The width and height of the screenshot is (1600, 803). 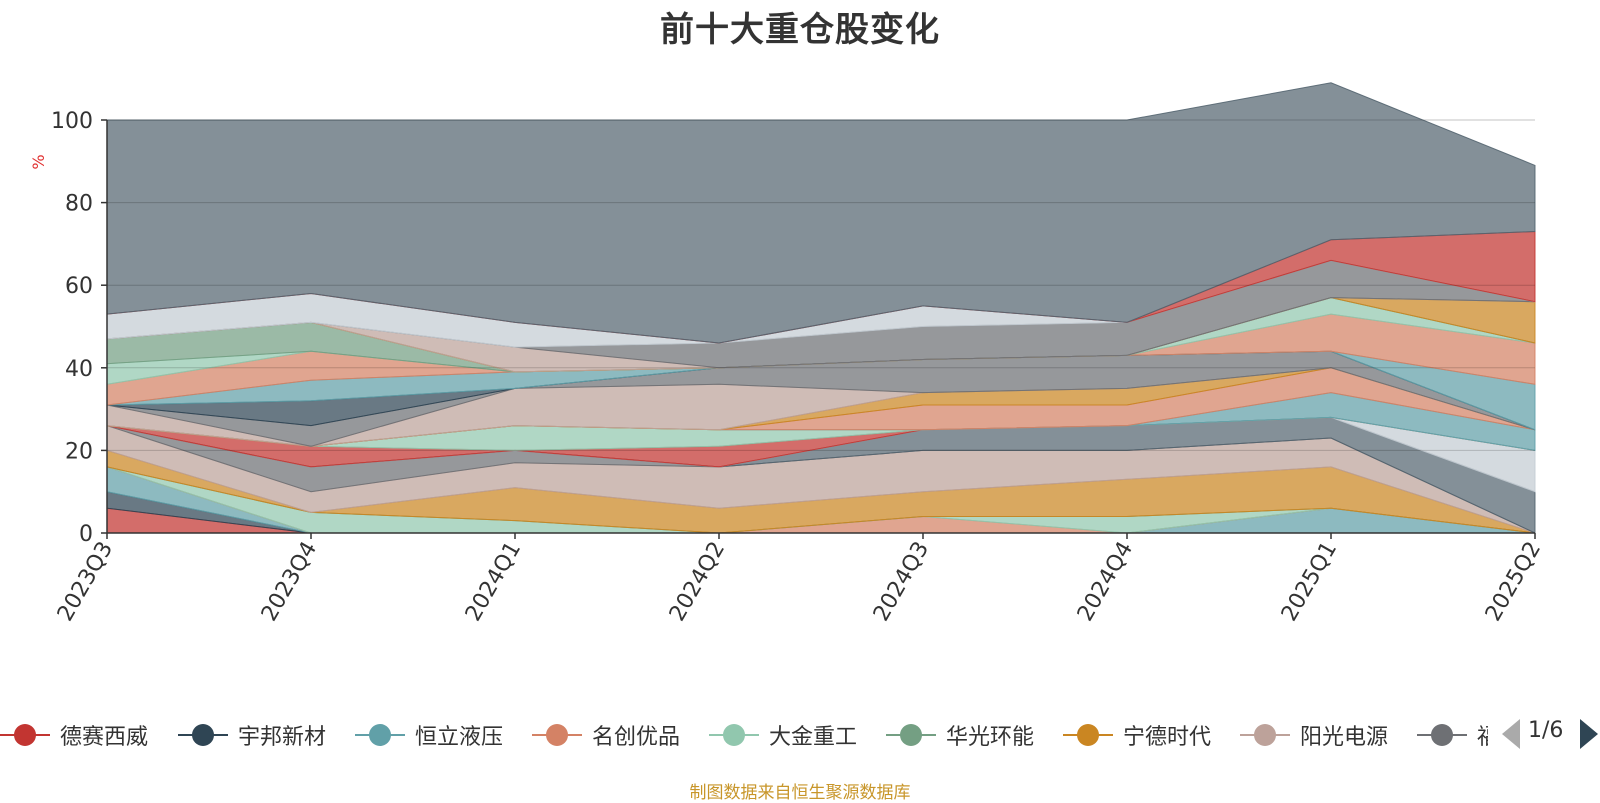 What do you see at coordinates (800, 793) in the screenshot?
I see `source-note: 制图数据来自恒生聚源数据库` at bounding box center [800, 793].